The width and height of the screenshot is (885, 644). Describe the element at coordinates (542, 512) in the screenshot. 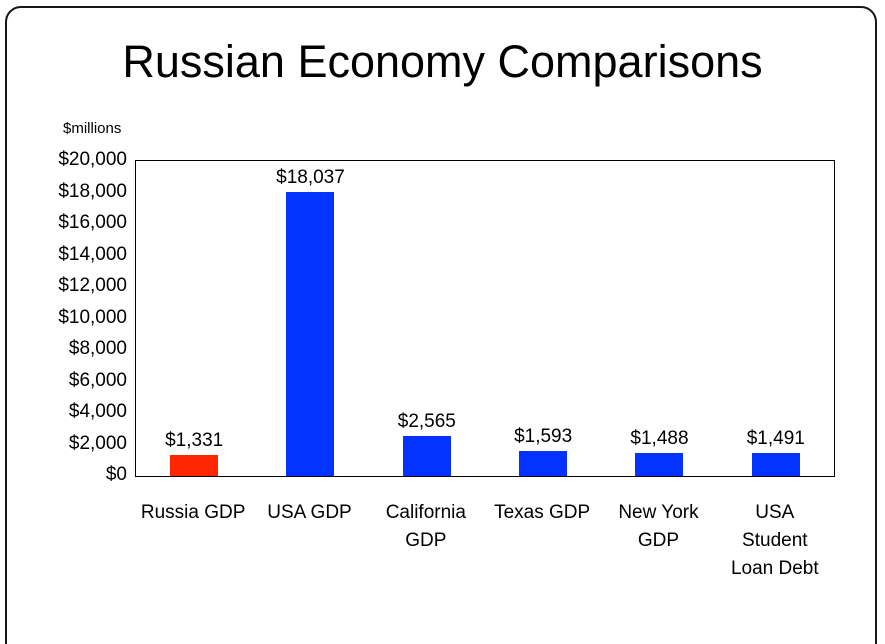

I see `x-axis-category-label: Texas GDP` at that location.